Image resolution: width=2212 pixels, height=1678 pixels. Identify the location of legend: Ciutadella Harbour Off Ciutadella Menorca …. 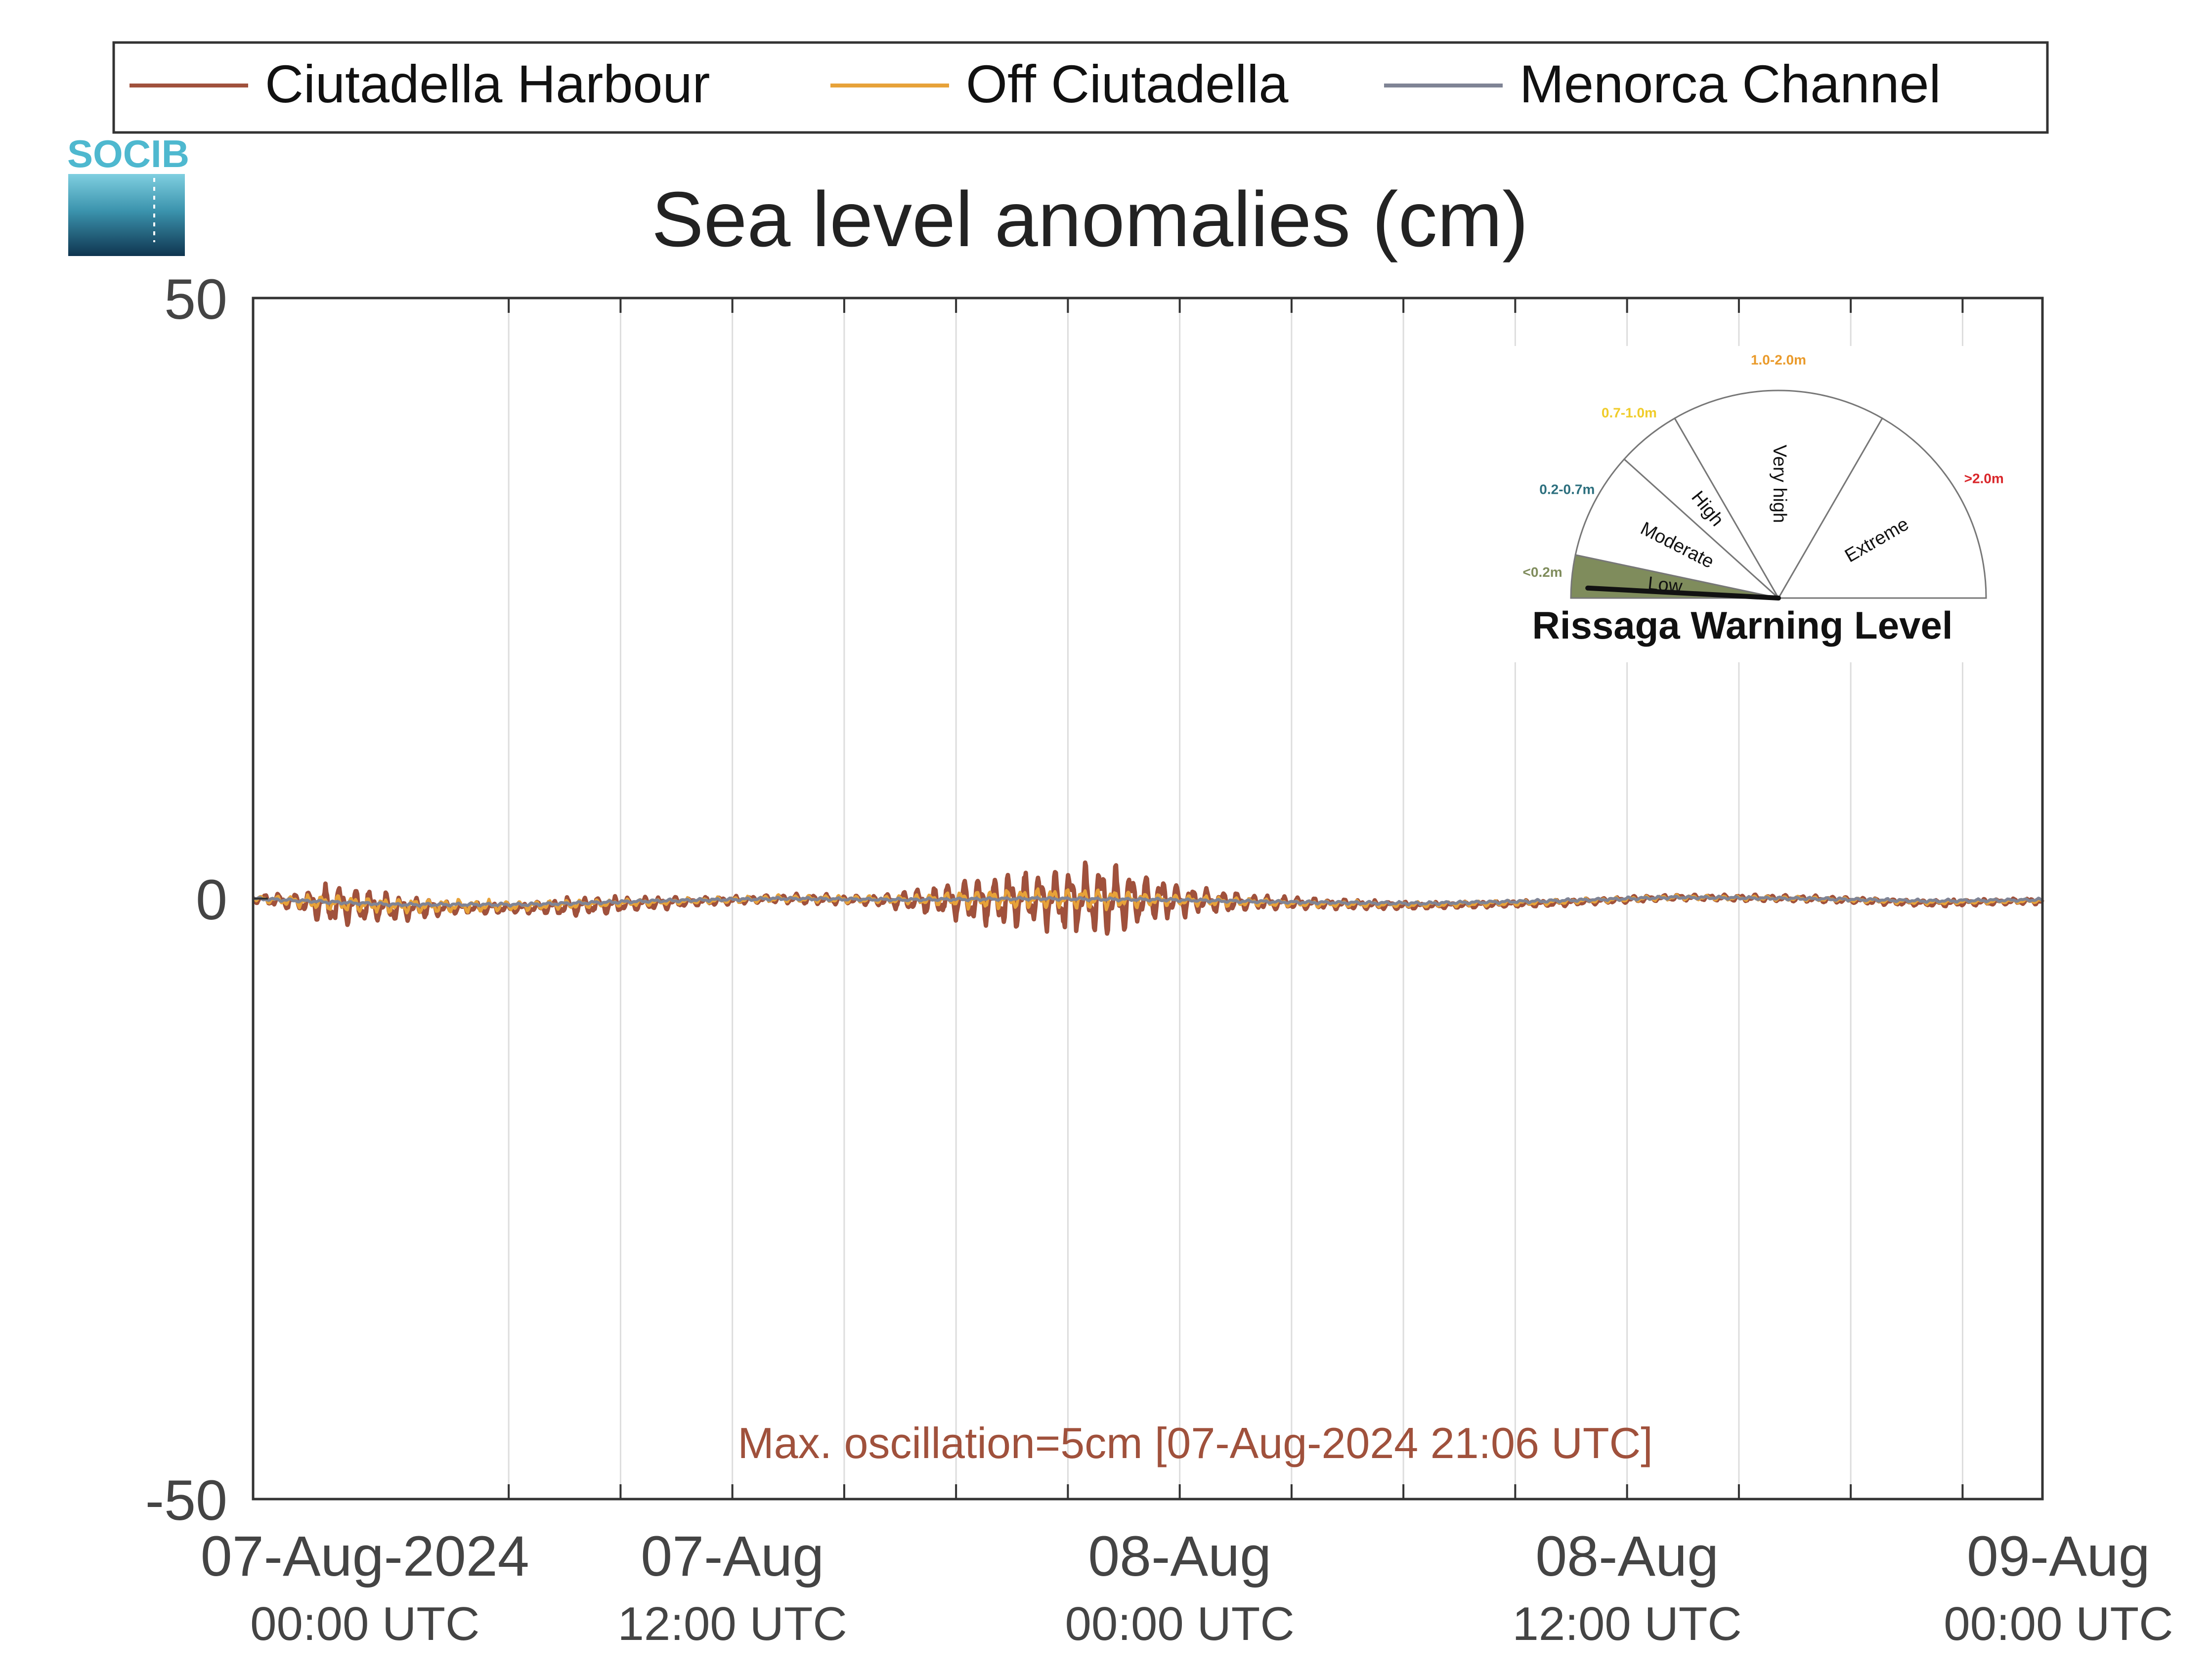
(1080, 87).